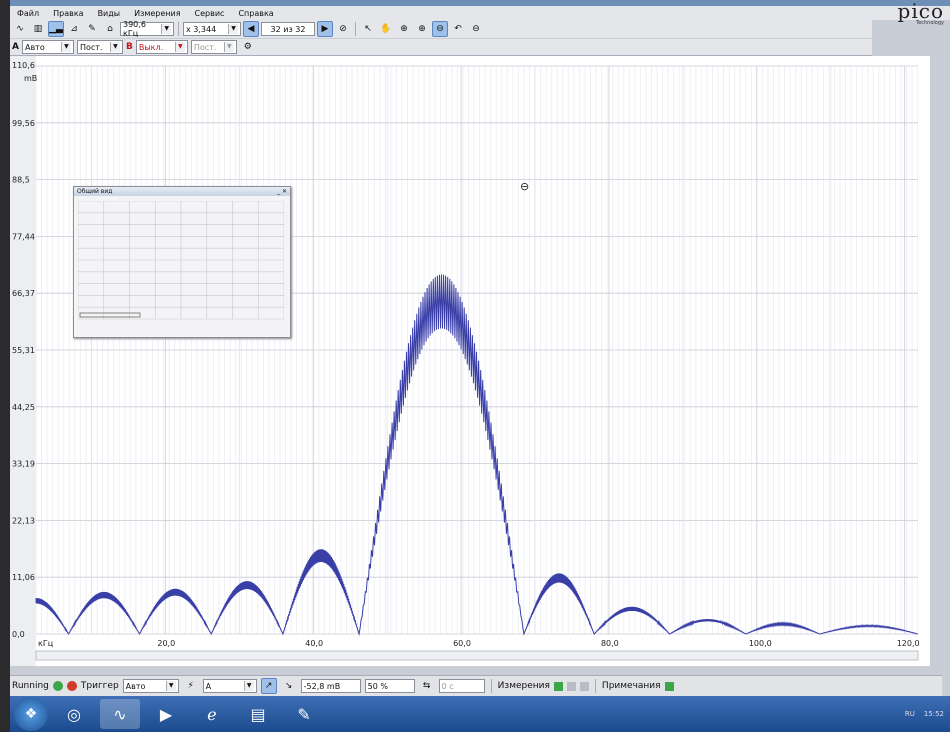 This screenshot has height=732, width=950. Describe the element at coordinates (57, 686) in the screenshot. I see `start-icon` at that location.